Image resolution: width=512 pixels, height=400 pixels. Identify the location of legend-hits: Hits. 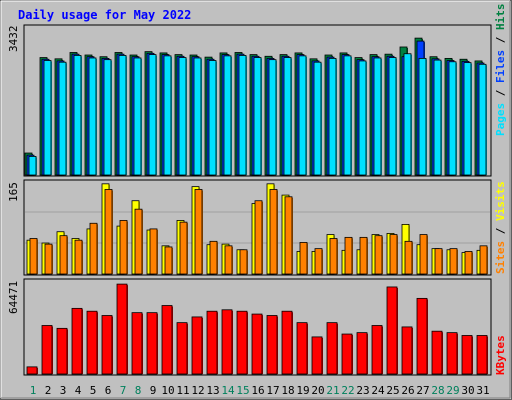
(500, 17).